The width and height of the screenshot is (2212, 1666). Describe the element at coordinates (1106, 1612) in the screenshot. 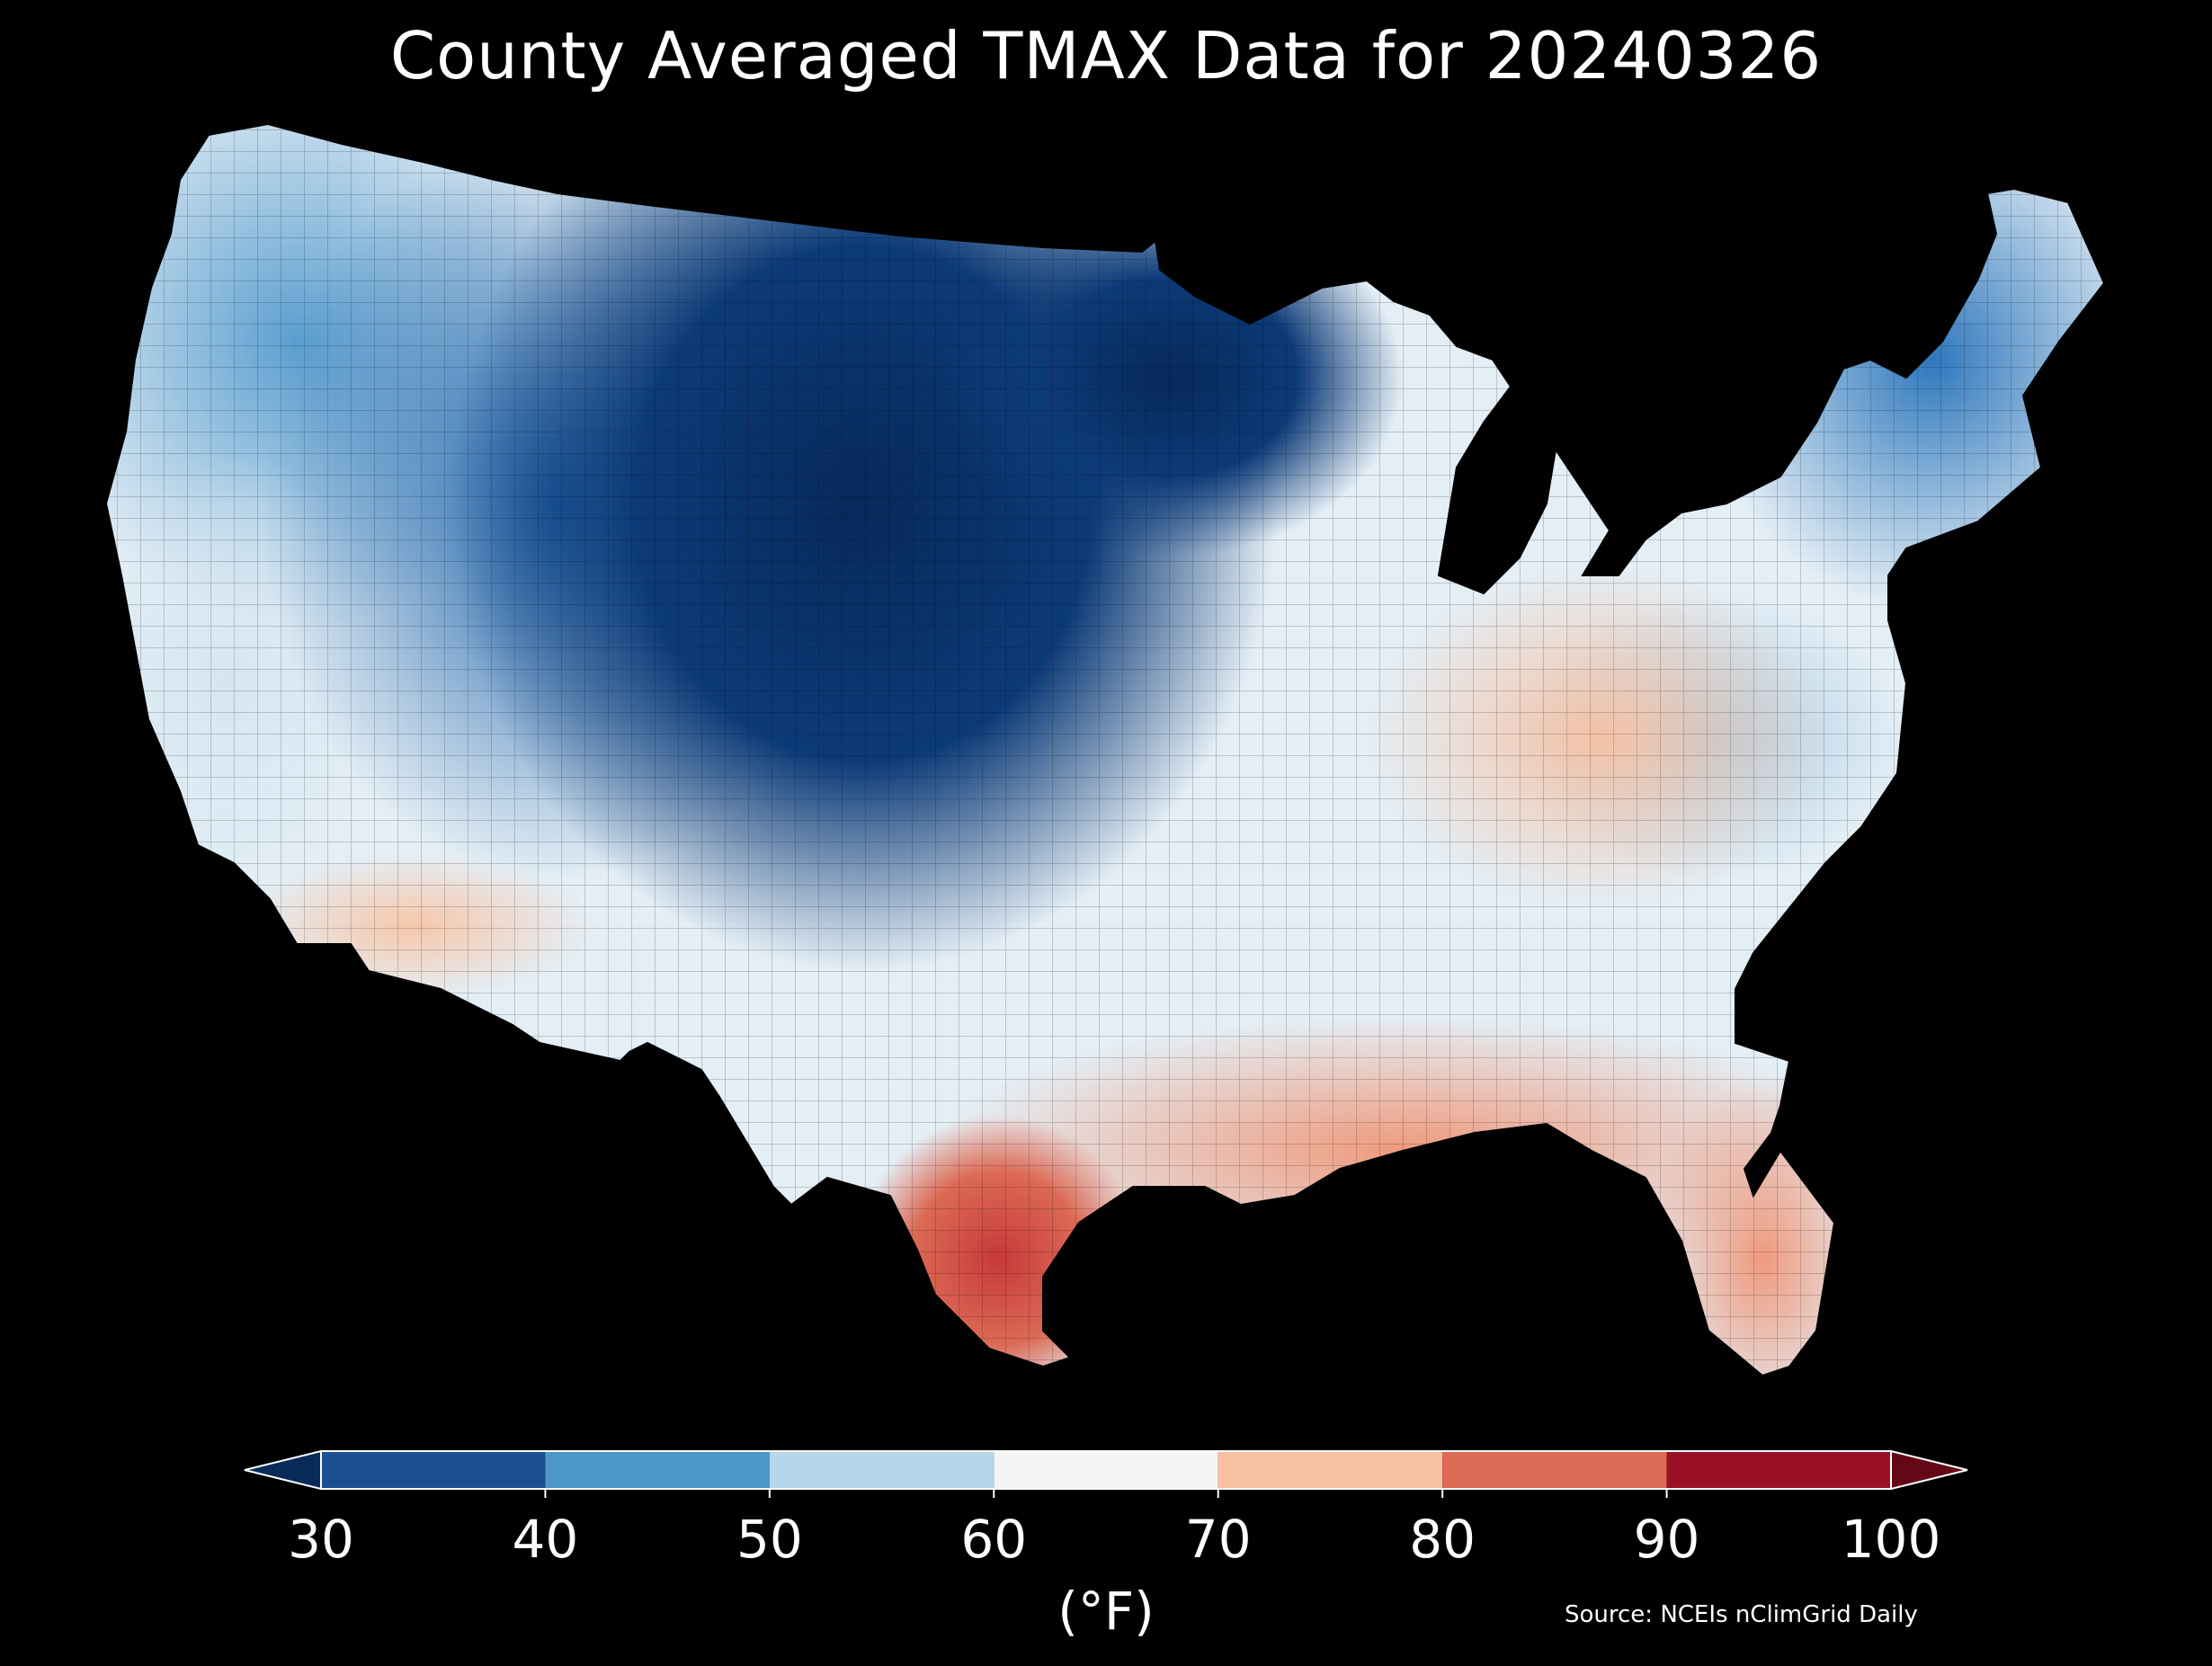

I see `colorbar-unit-label: (°F)` at that location.